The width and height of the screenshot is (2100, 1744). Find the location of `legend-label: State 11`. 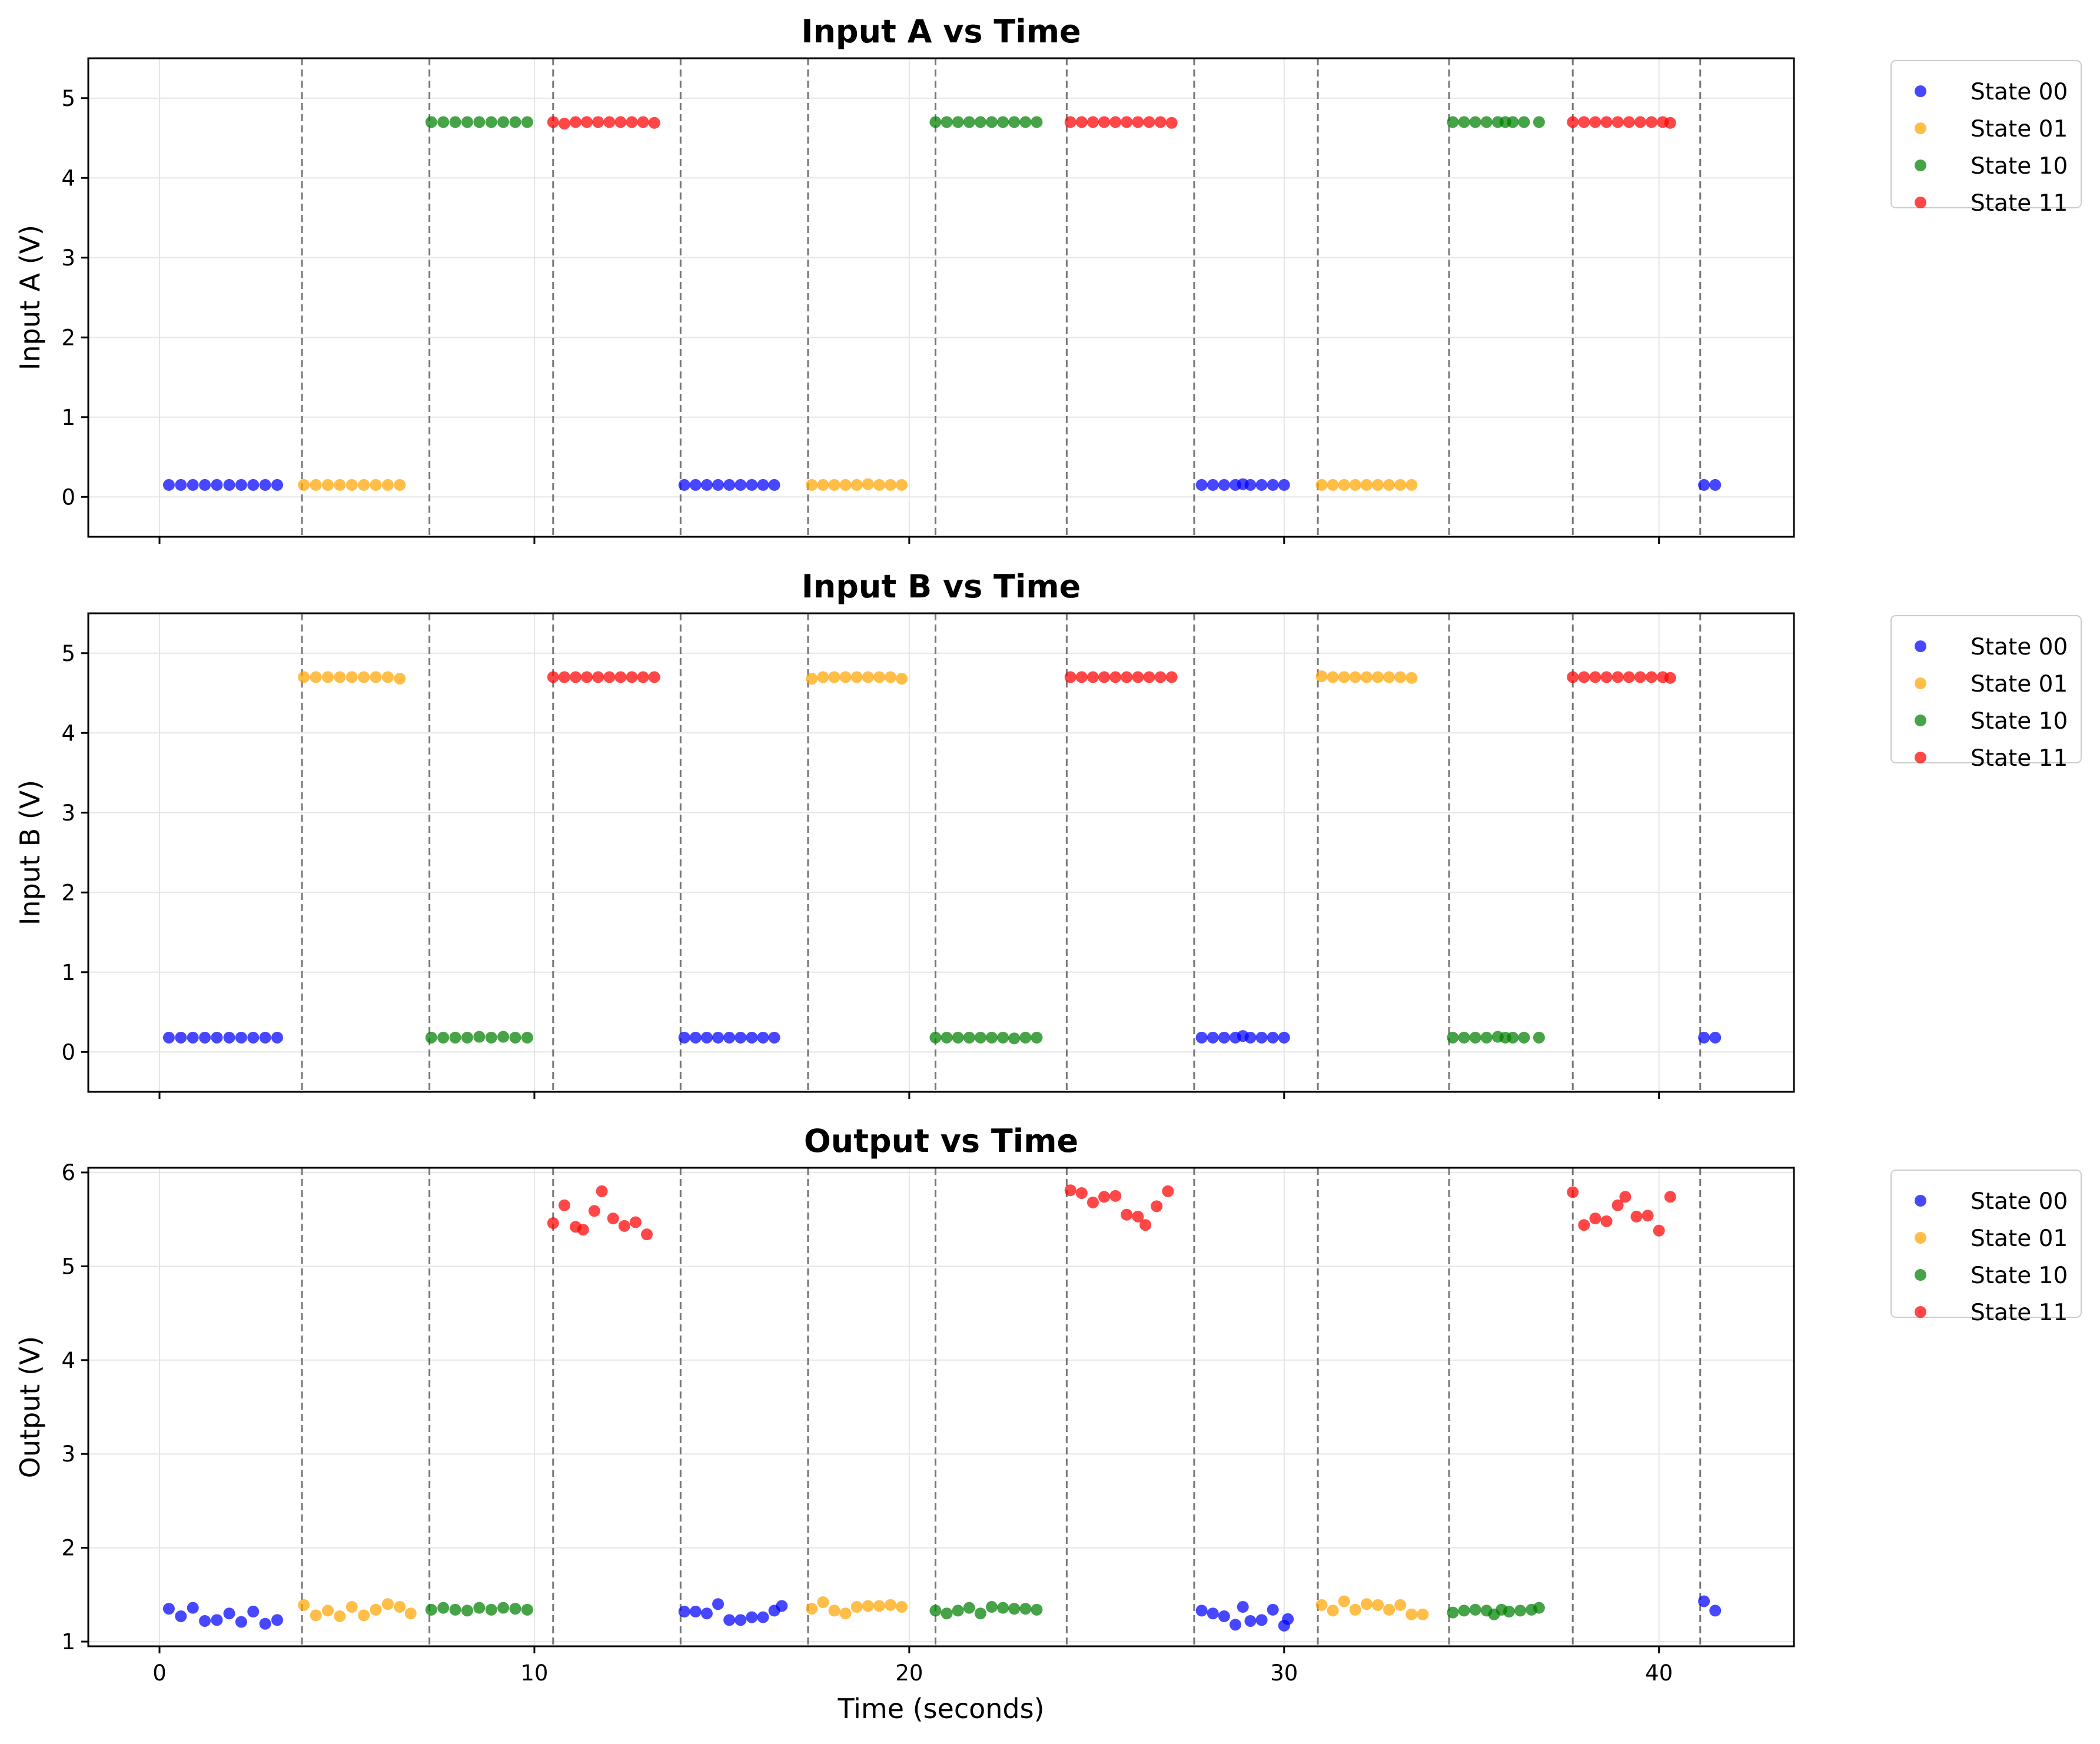

legend-label: State 11 is located at coordinates (2019, 759).